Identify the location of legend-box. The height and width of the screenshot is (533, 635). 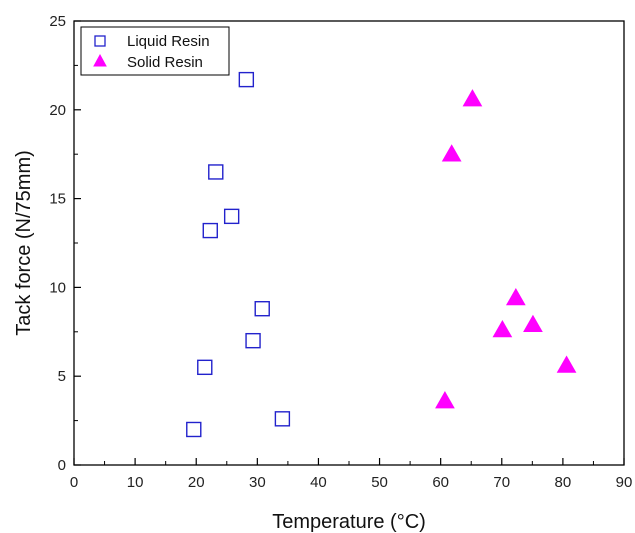
(155, 51).